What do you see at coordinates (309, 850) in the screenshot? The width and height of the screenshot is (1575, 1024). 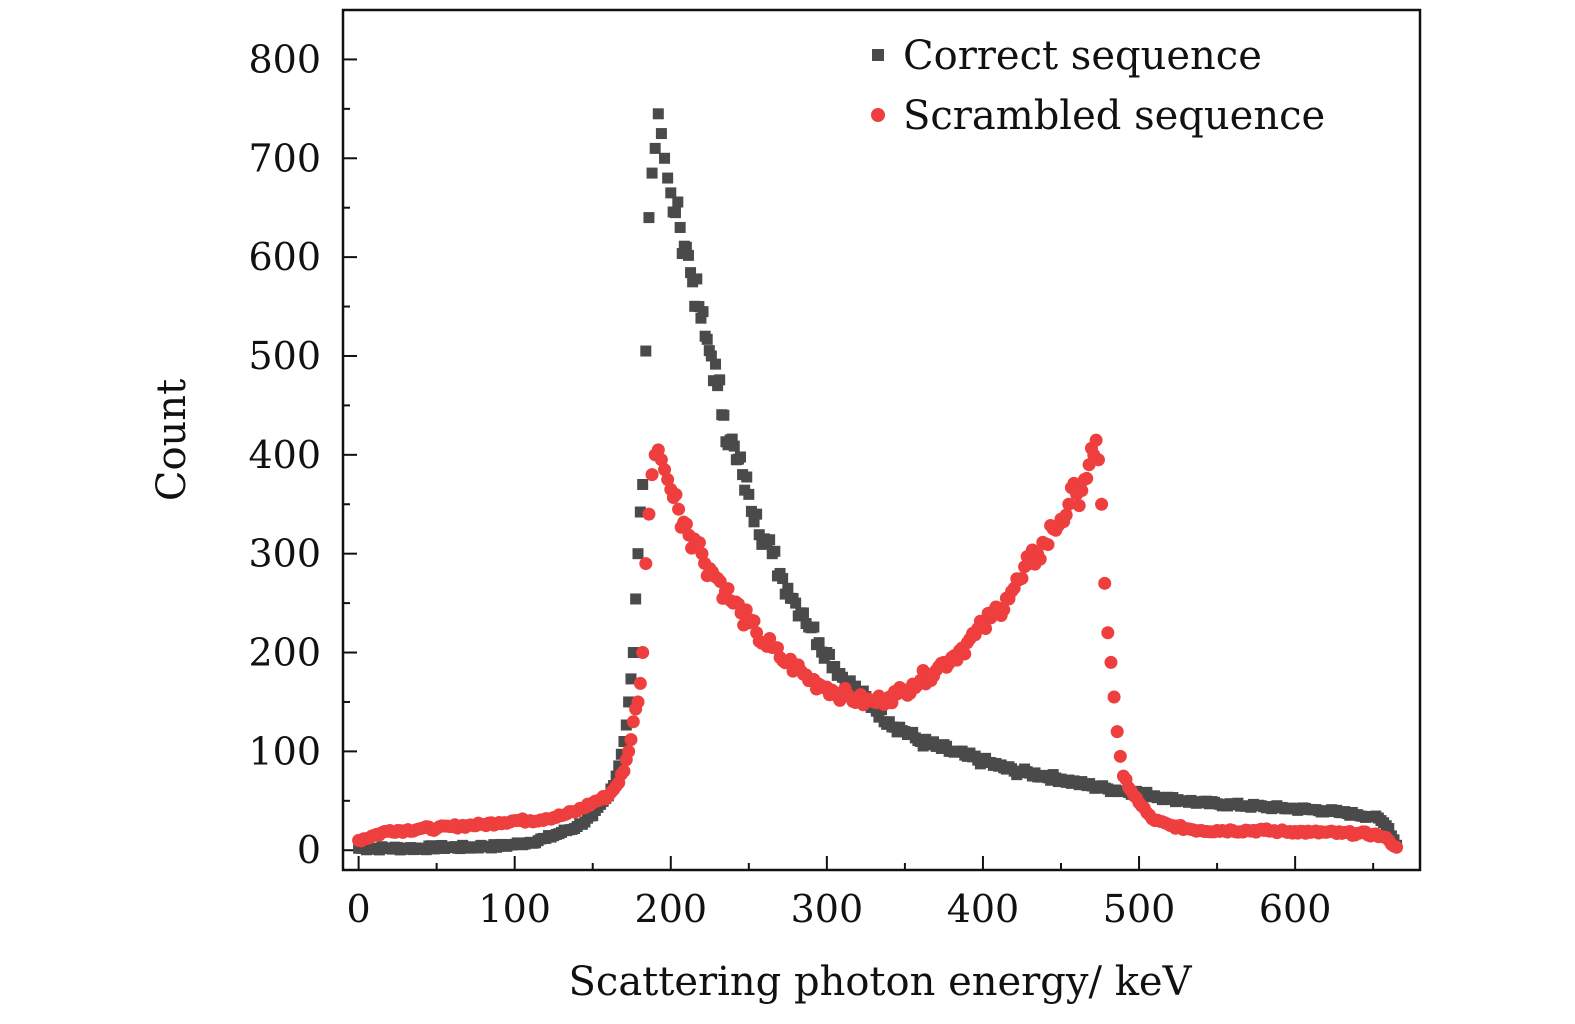 I see `y-tick-label: 0` at bounding box center [309, 850].